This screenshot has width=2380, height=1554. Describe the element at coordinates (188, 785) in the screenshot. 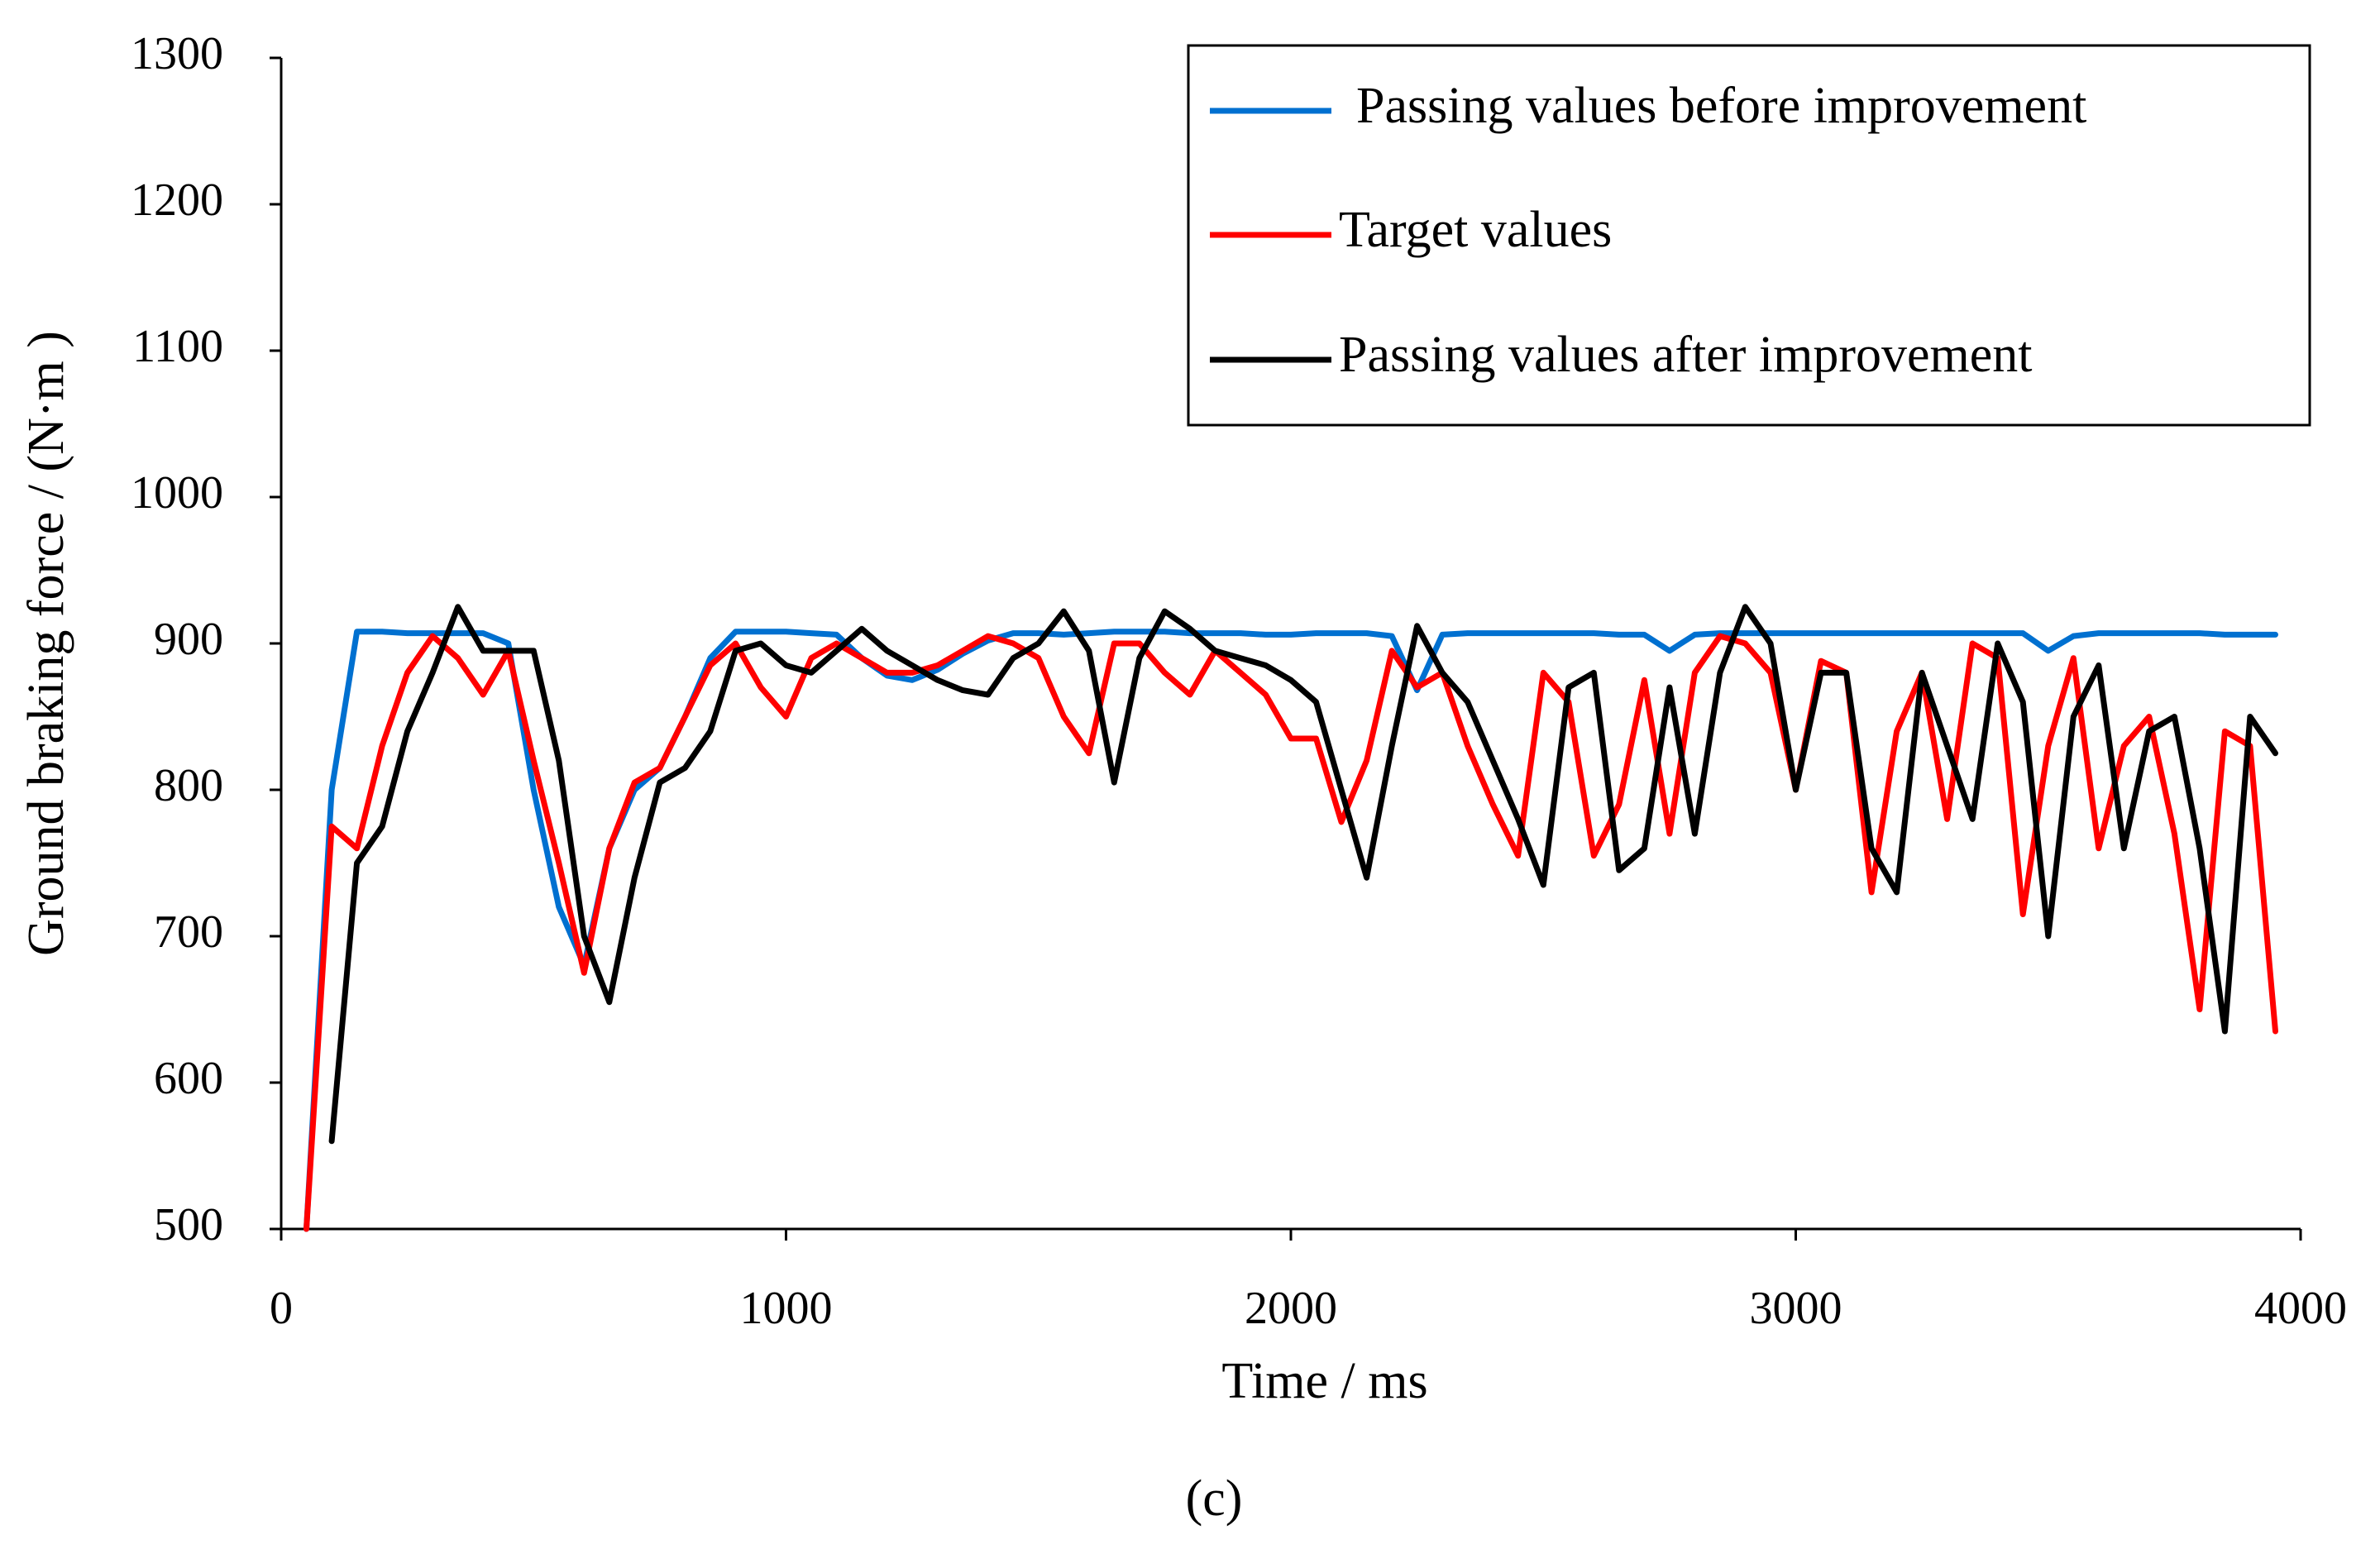

I see `y-tick-label: 800` at that location.